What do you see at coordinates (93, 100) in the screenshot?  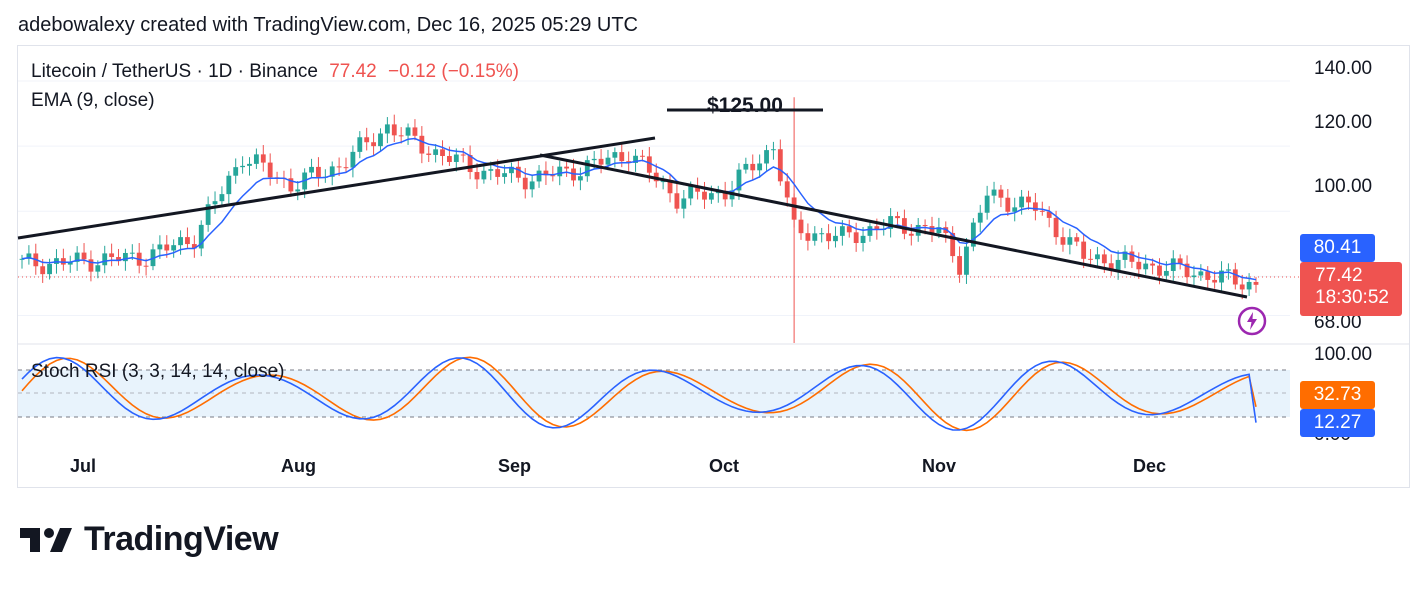 I see `ema-legend: EMA (9, close)` at bounding box center [93, 100].